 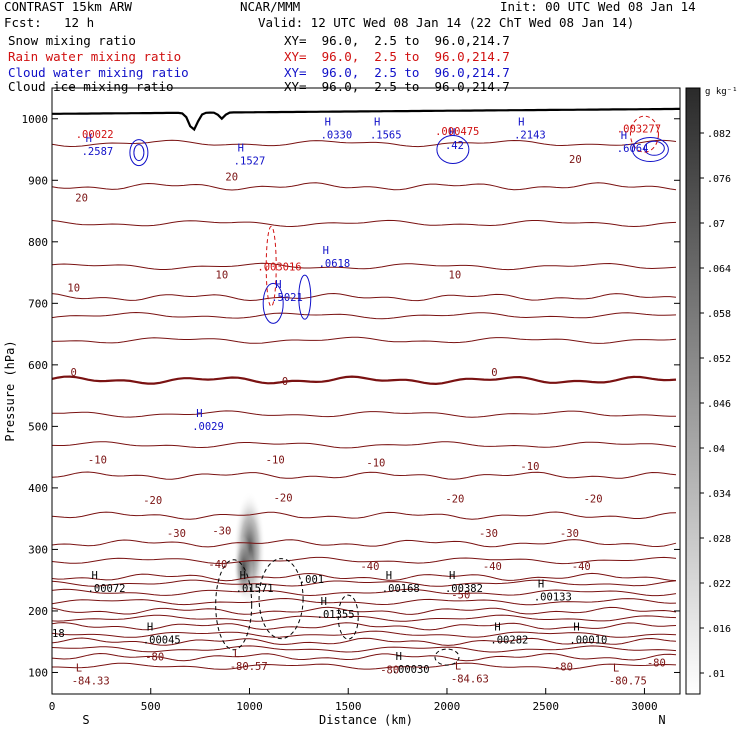 I want to click on y-tick-label: 300, so click(x=38, y=549).